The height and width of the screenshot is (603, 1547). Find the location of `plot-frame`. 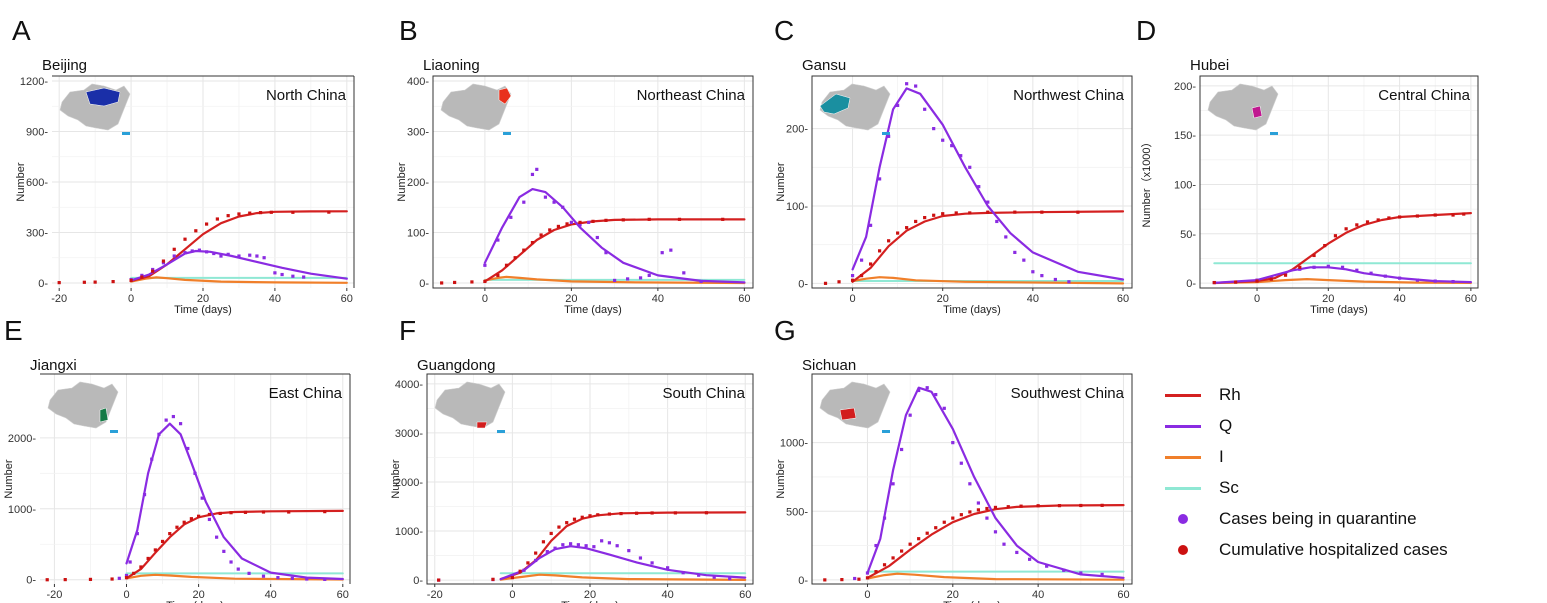

plot-frame is located at coordinates (1339, 182).